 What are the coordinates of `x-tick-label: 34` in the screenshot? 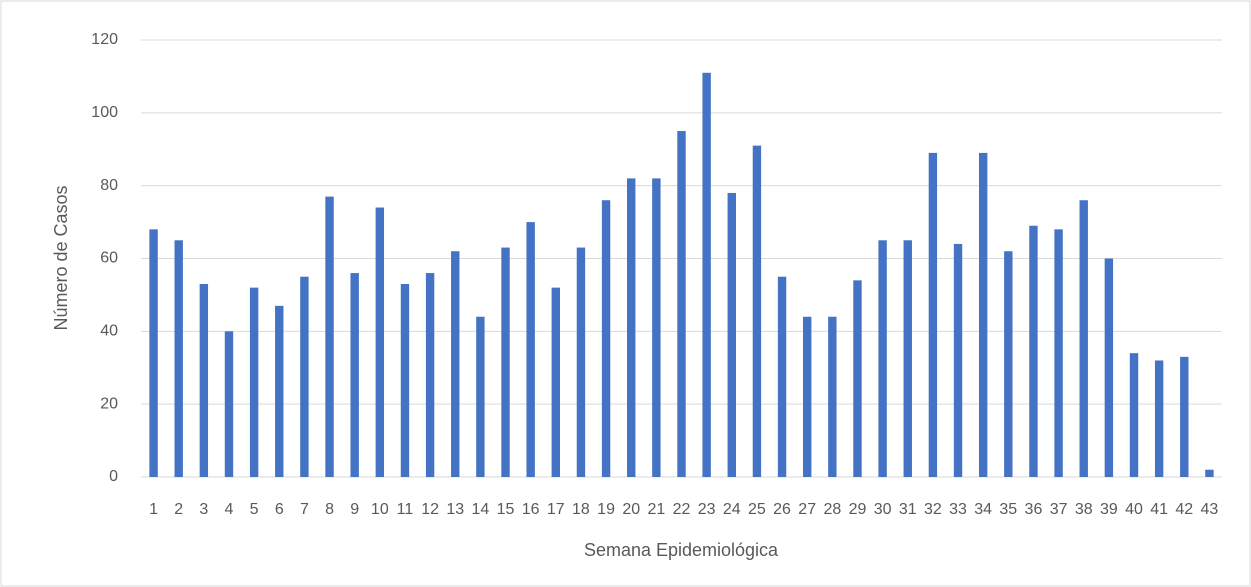 It's located at (983, 509).